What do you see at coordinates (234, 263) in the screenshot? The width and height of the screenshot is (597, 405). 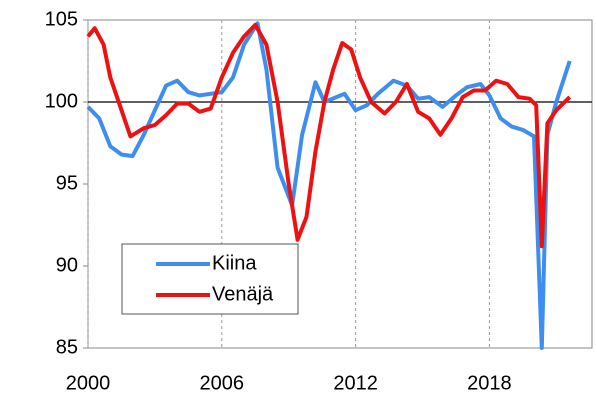 I see `legend-label: Kiina` at bounding box center [234, 263].